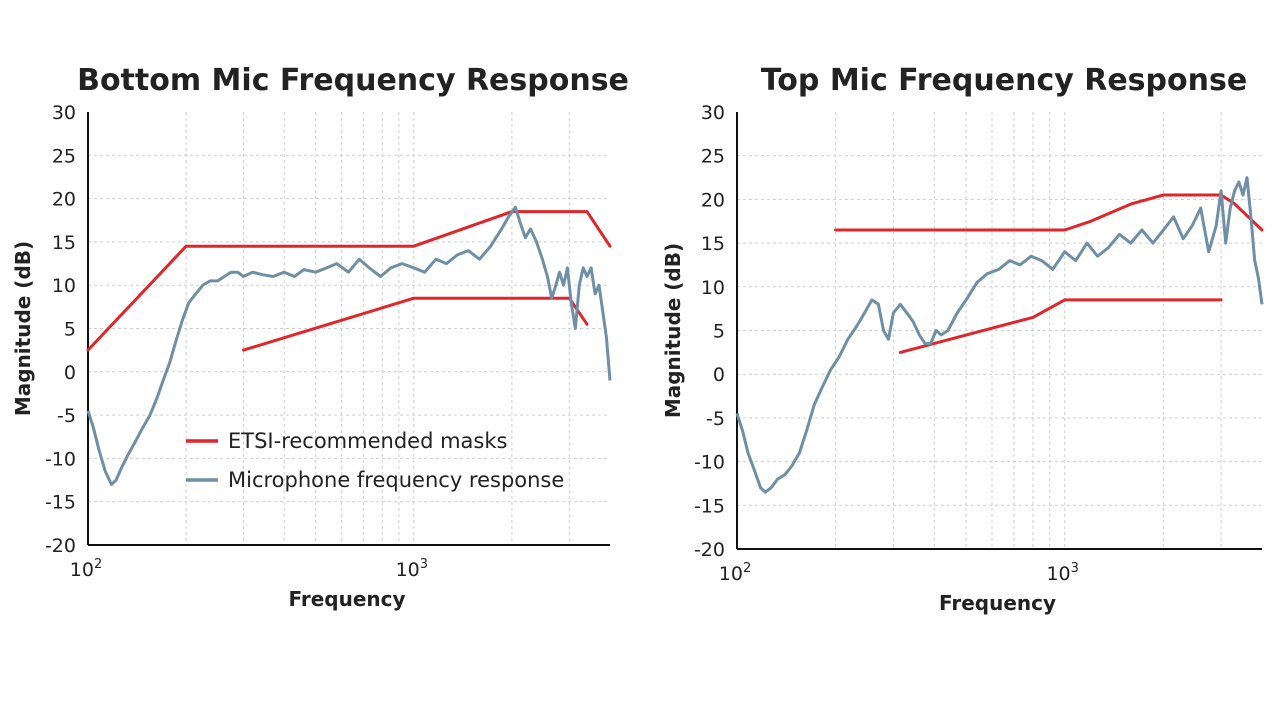  I want to click on legend-label: Microphone frequency response, so click(396, 480).